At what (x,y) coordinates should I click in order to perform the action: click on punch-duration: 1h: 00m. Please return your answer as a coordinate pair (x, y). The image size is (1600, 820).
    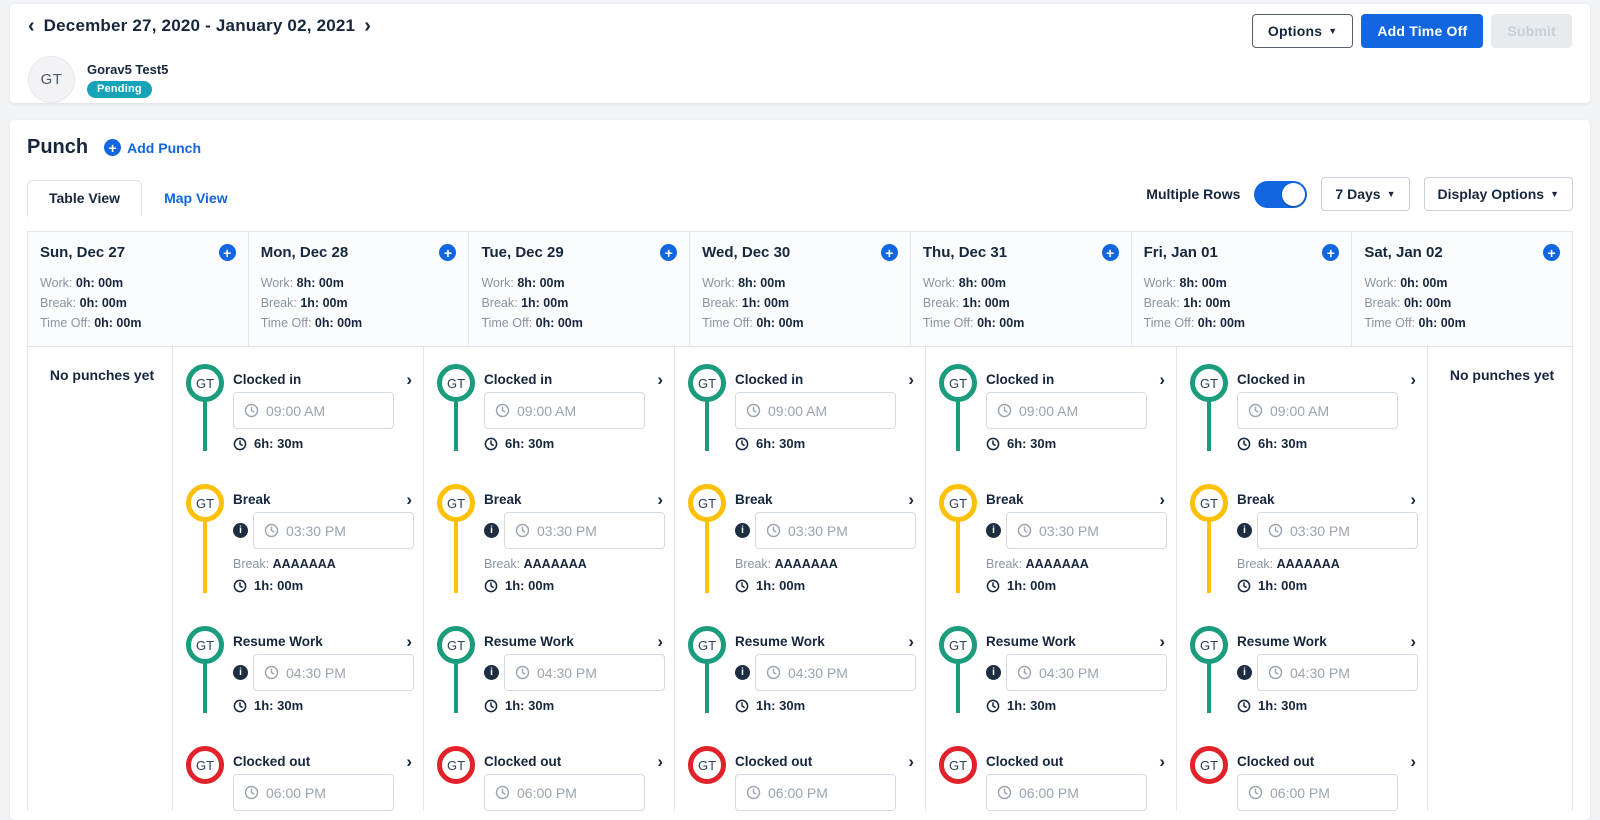
    Looking at the image, I should click on (1076, 585).